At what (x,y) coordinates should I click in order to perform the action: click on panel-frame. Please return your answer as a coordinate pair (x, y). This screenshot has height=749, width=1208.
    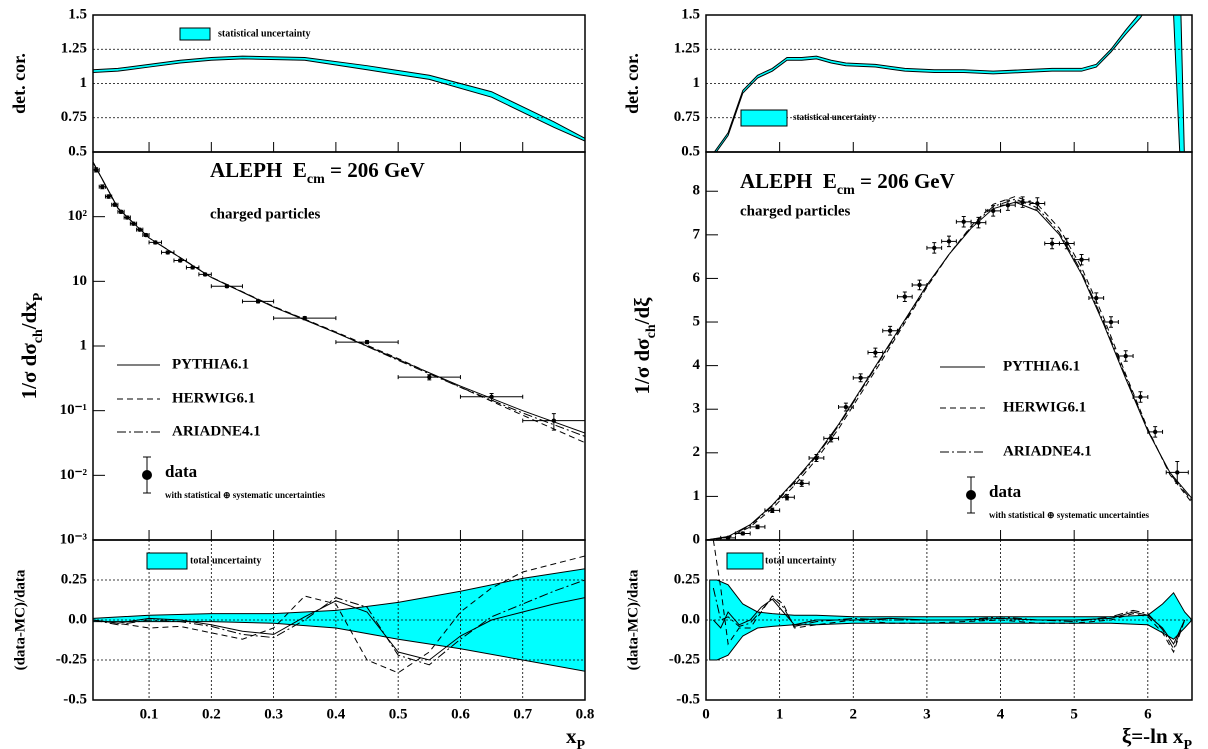
    Looking at the image, I should click on (949, 620).